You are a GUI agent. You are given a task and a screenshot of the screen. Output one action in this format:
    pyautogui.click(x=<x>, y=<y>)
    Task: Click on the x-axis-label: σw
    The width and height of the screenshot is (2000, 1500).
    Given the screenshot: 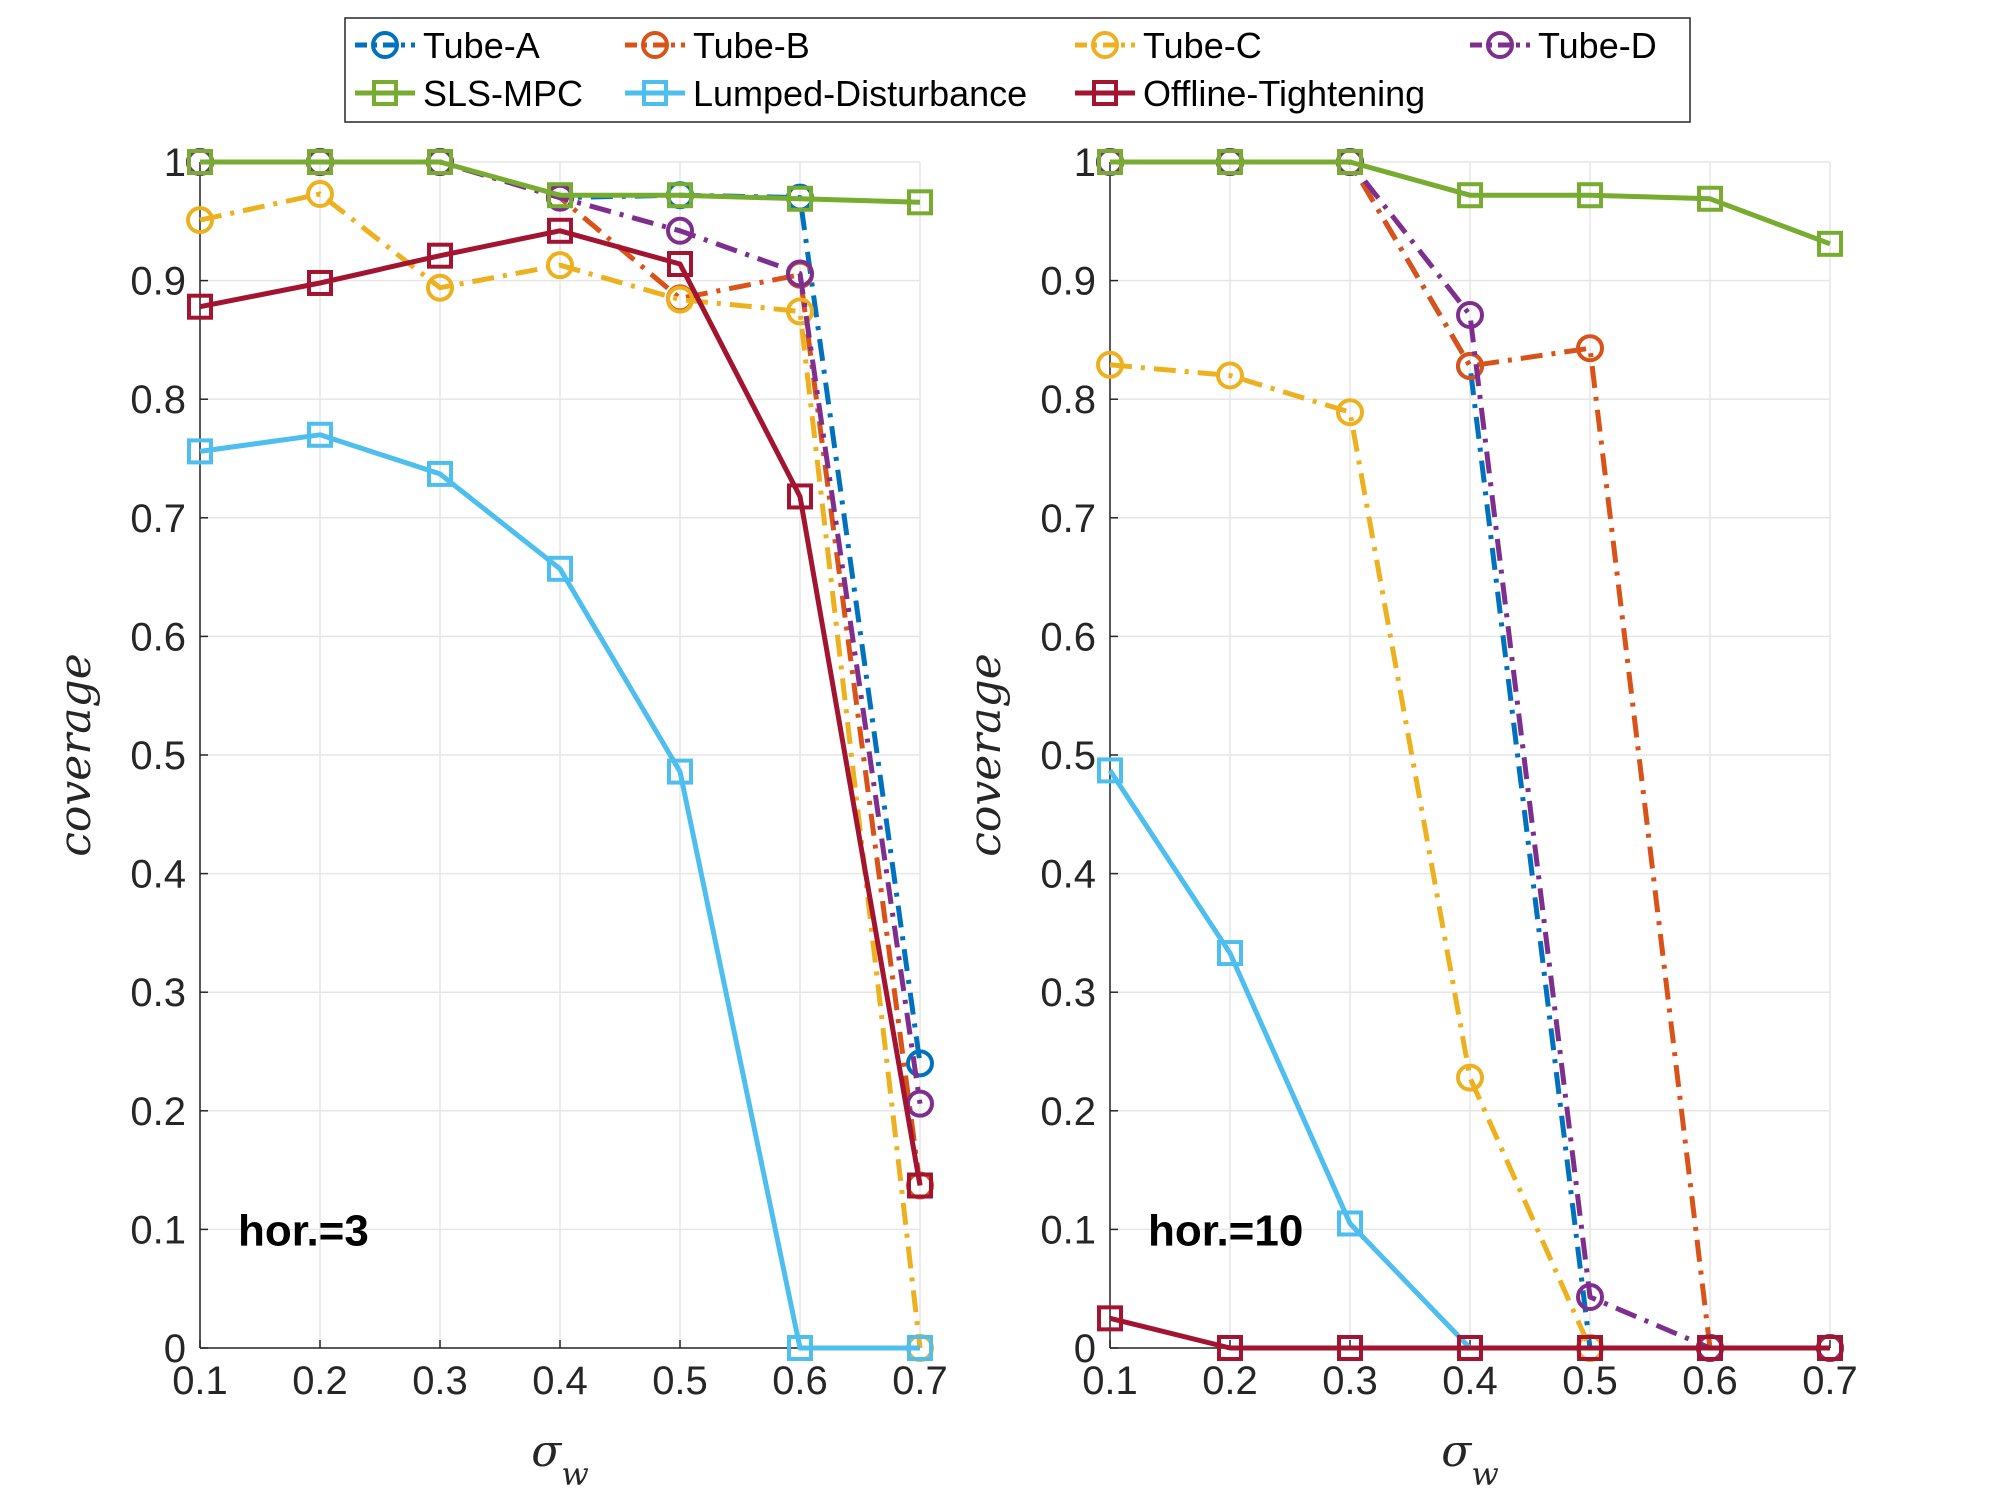 What is the action you would take?
    pyautogui.click(x=559, y=1459)
    